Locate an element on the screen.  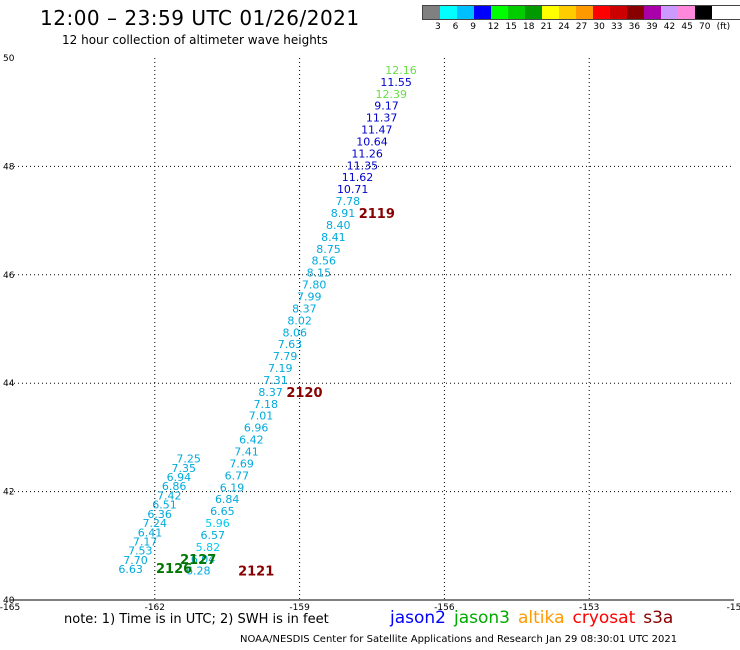
wave-height-label: 7.99 is located at coordinates (309, 296).